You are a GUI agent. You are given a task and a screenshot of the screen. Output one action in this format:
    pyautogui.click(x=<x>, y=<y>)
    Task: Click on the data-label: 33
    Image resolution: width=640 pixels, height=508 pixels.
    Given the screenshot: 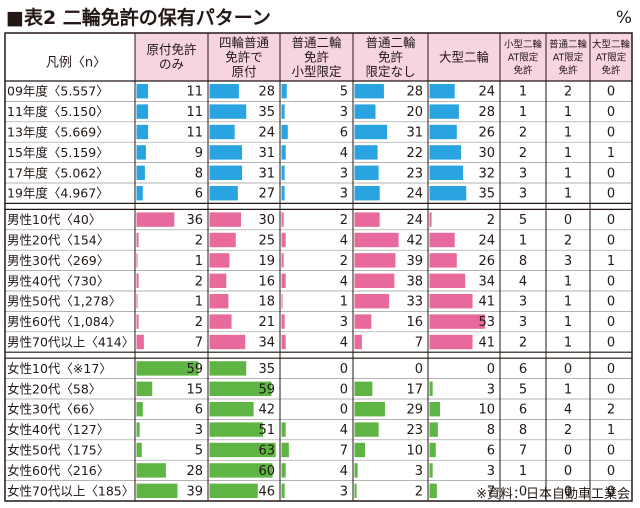 What is the action you would take?
    pyautogui.click(x=414, y=302)
    